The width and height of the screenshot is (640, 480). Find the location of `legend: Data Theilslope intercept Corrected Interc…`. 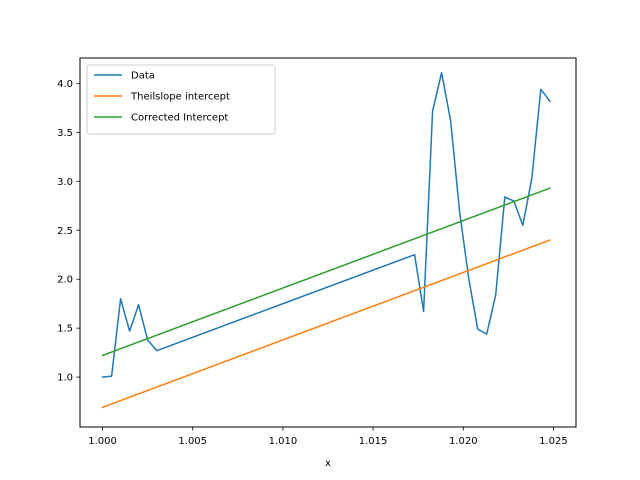

legend: Data Theilslope intercept Corrected Interc… is located at coordinates (181, 99).